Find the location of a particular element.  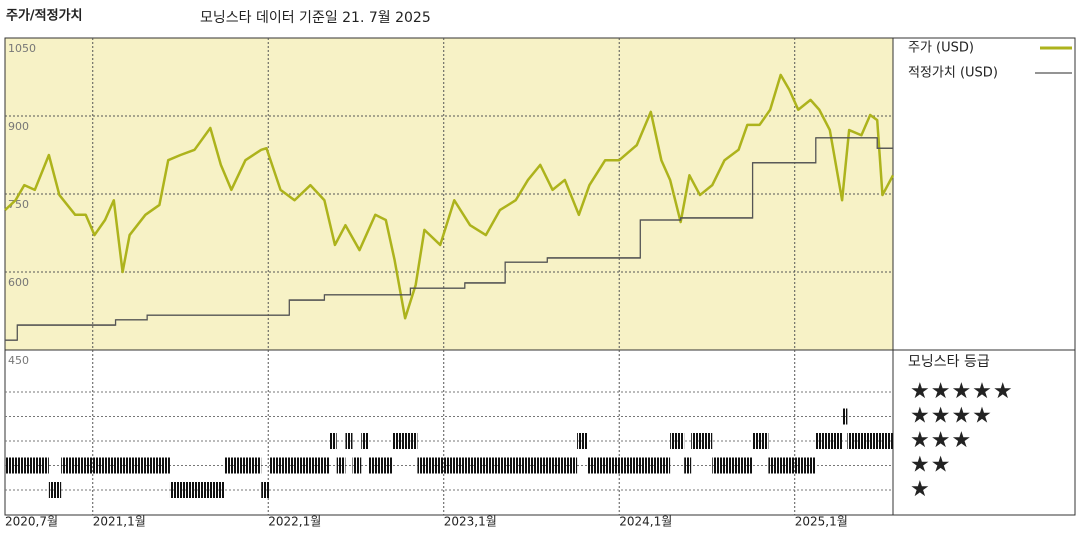

legend-label: 적정가치 (USD) is located at coordinates (953, 73).